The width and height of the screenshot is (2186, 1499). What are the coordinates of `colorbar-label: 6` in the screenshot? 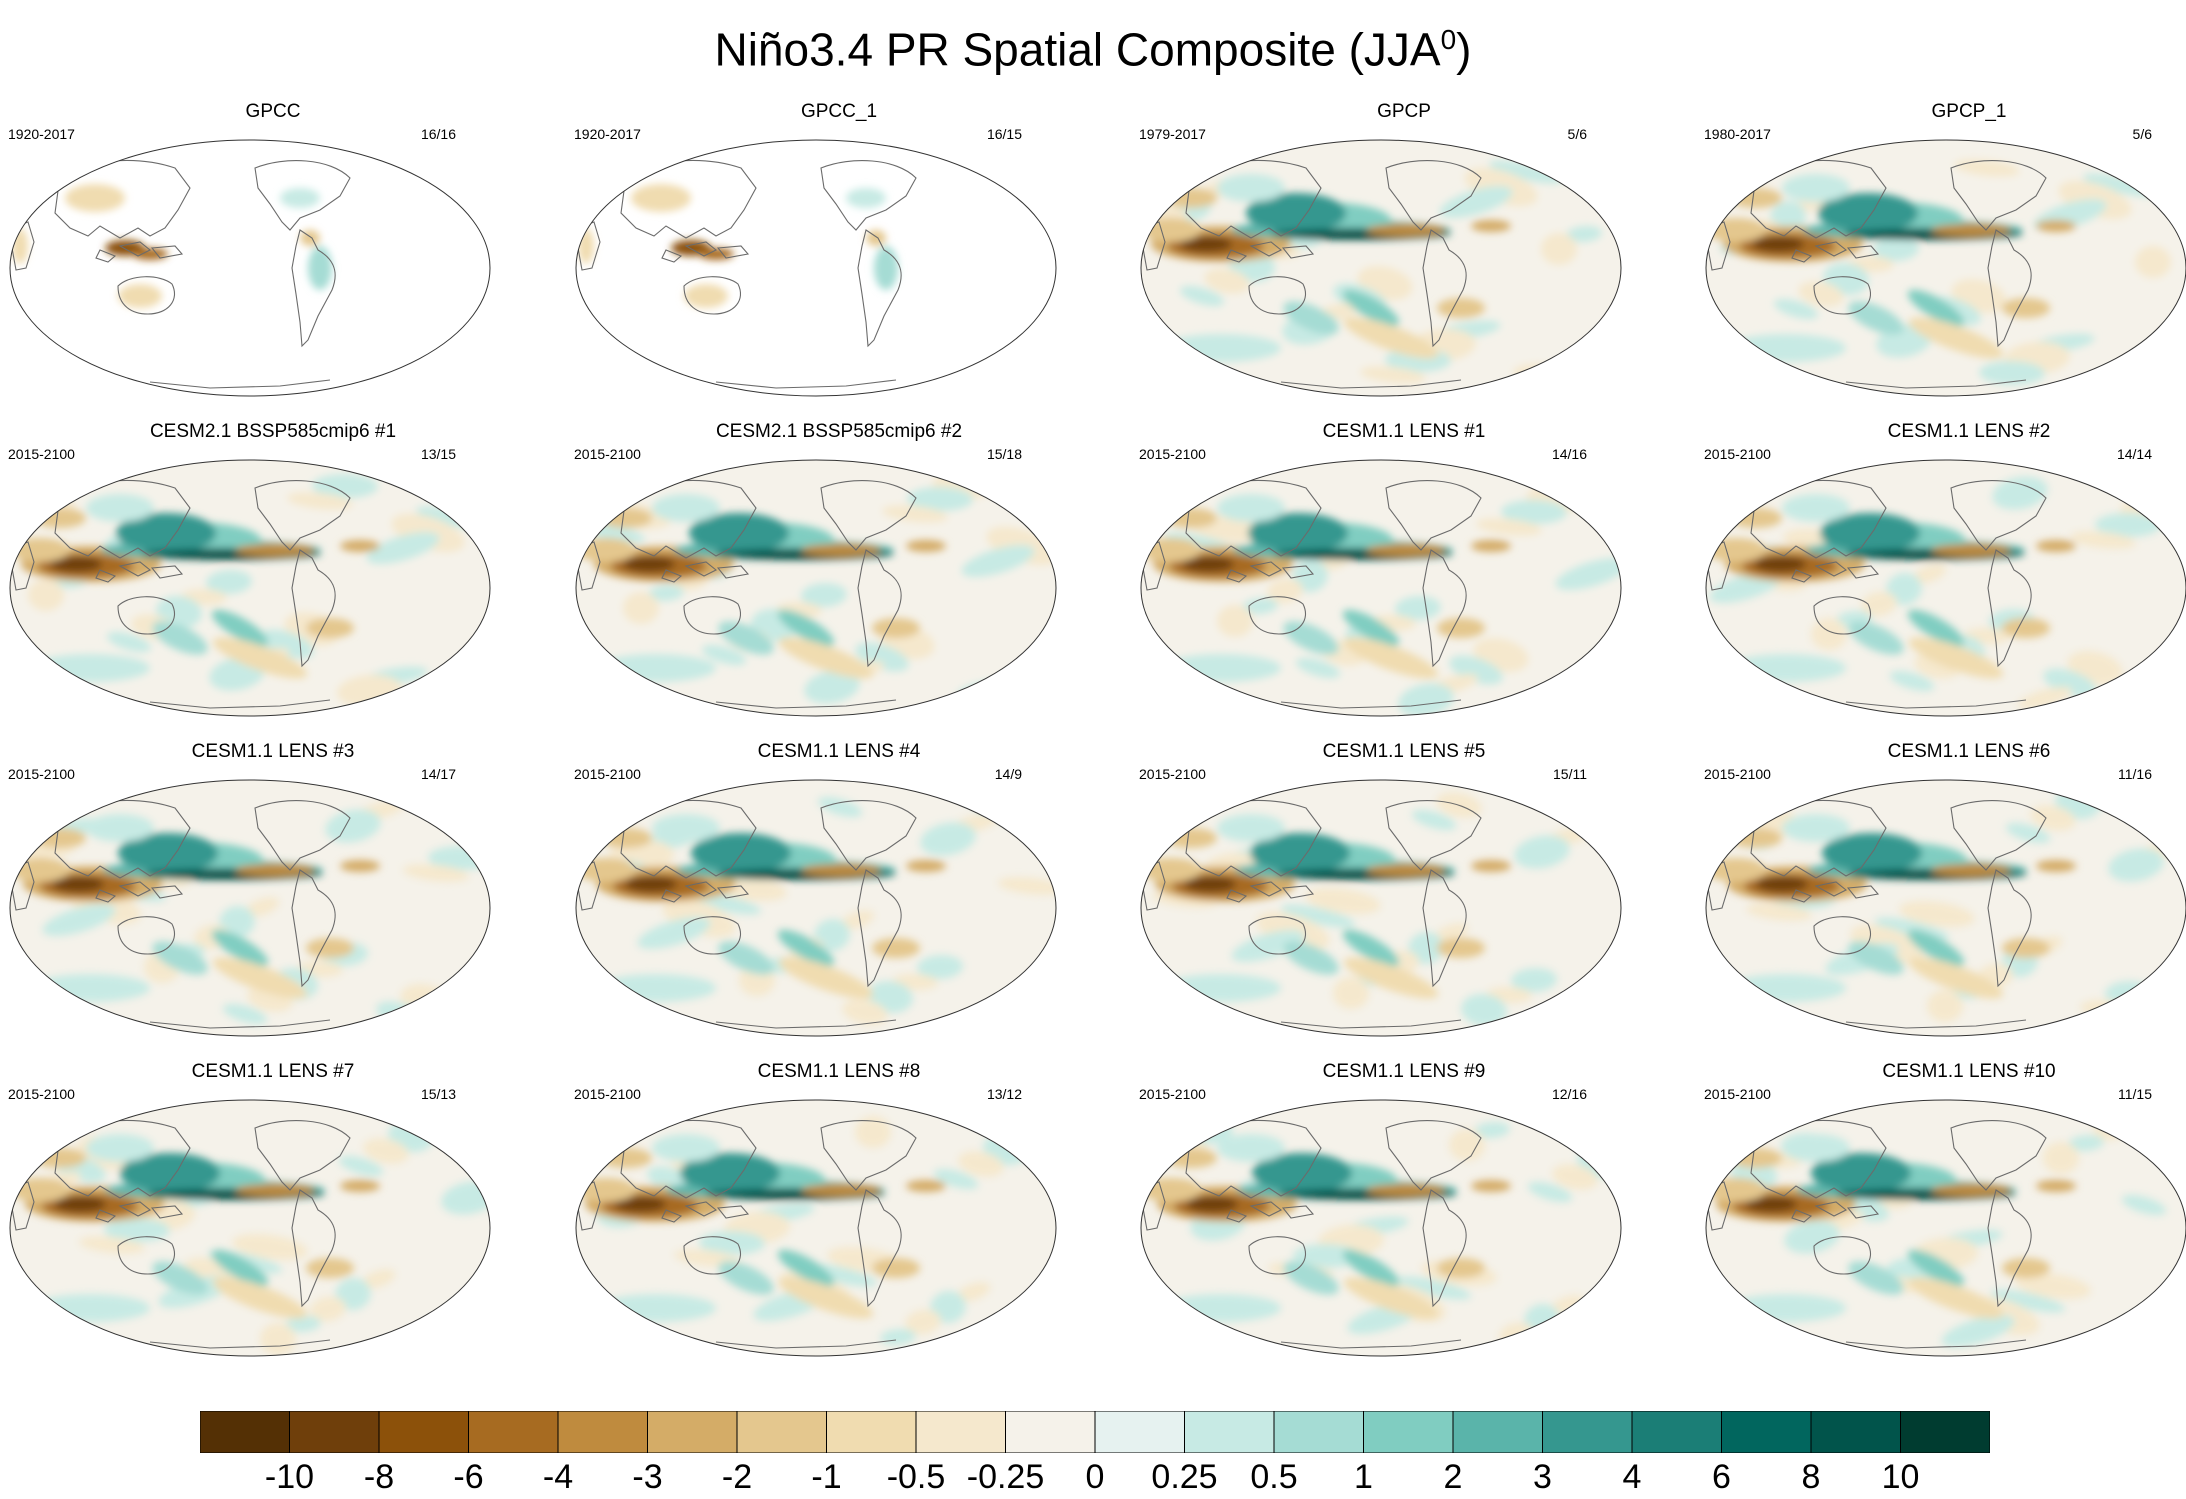 It's located at (1721, 1477).